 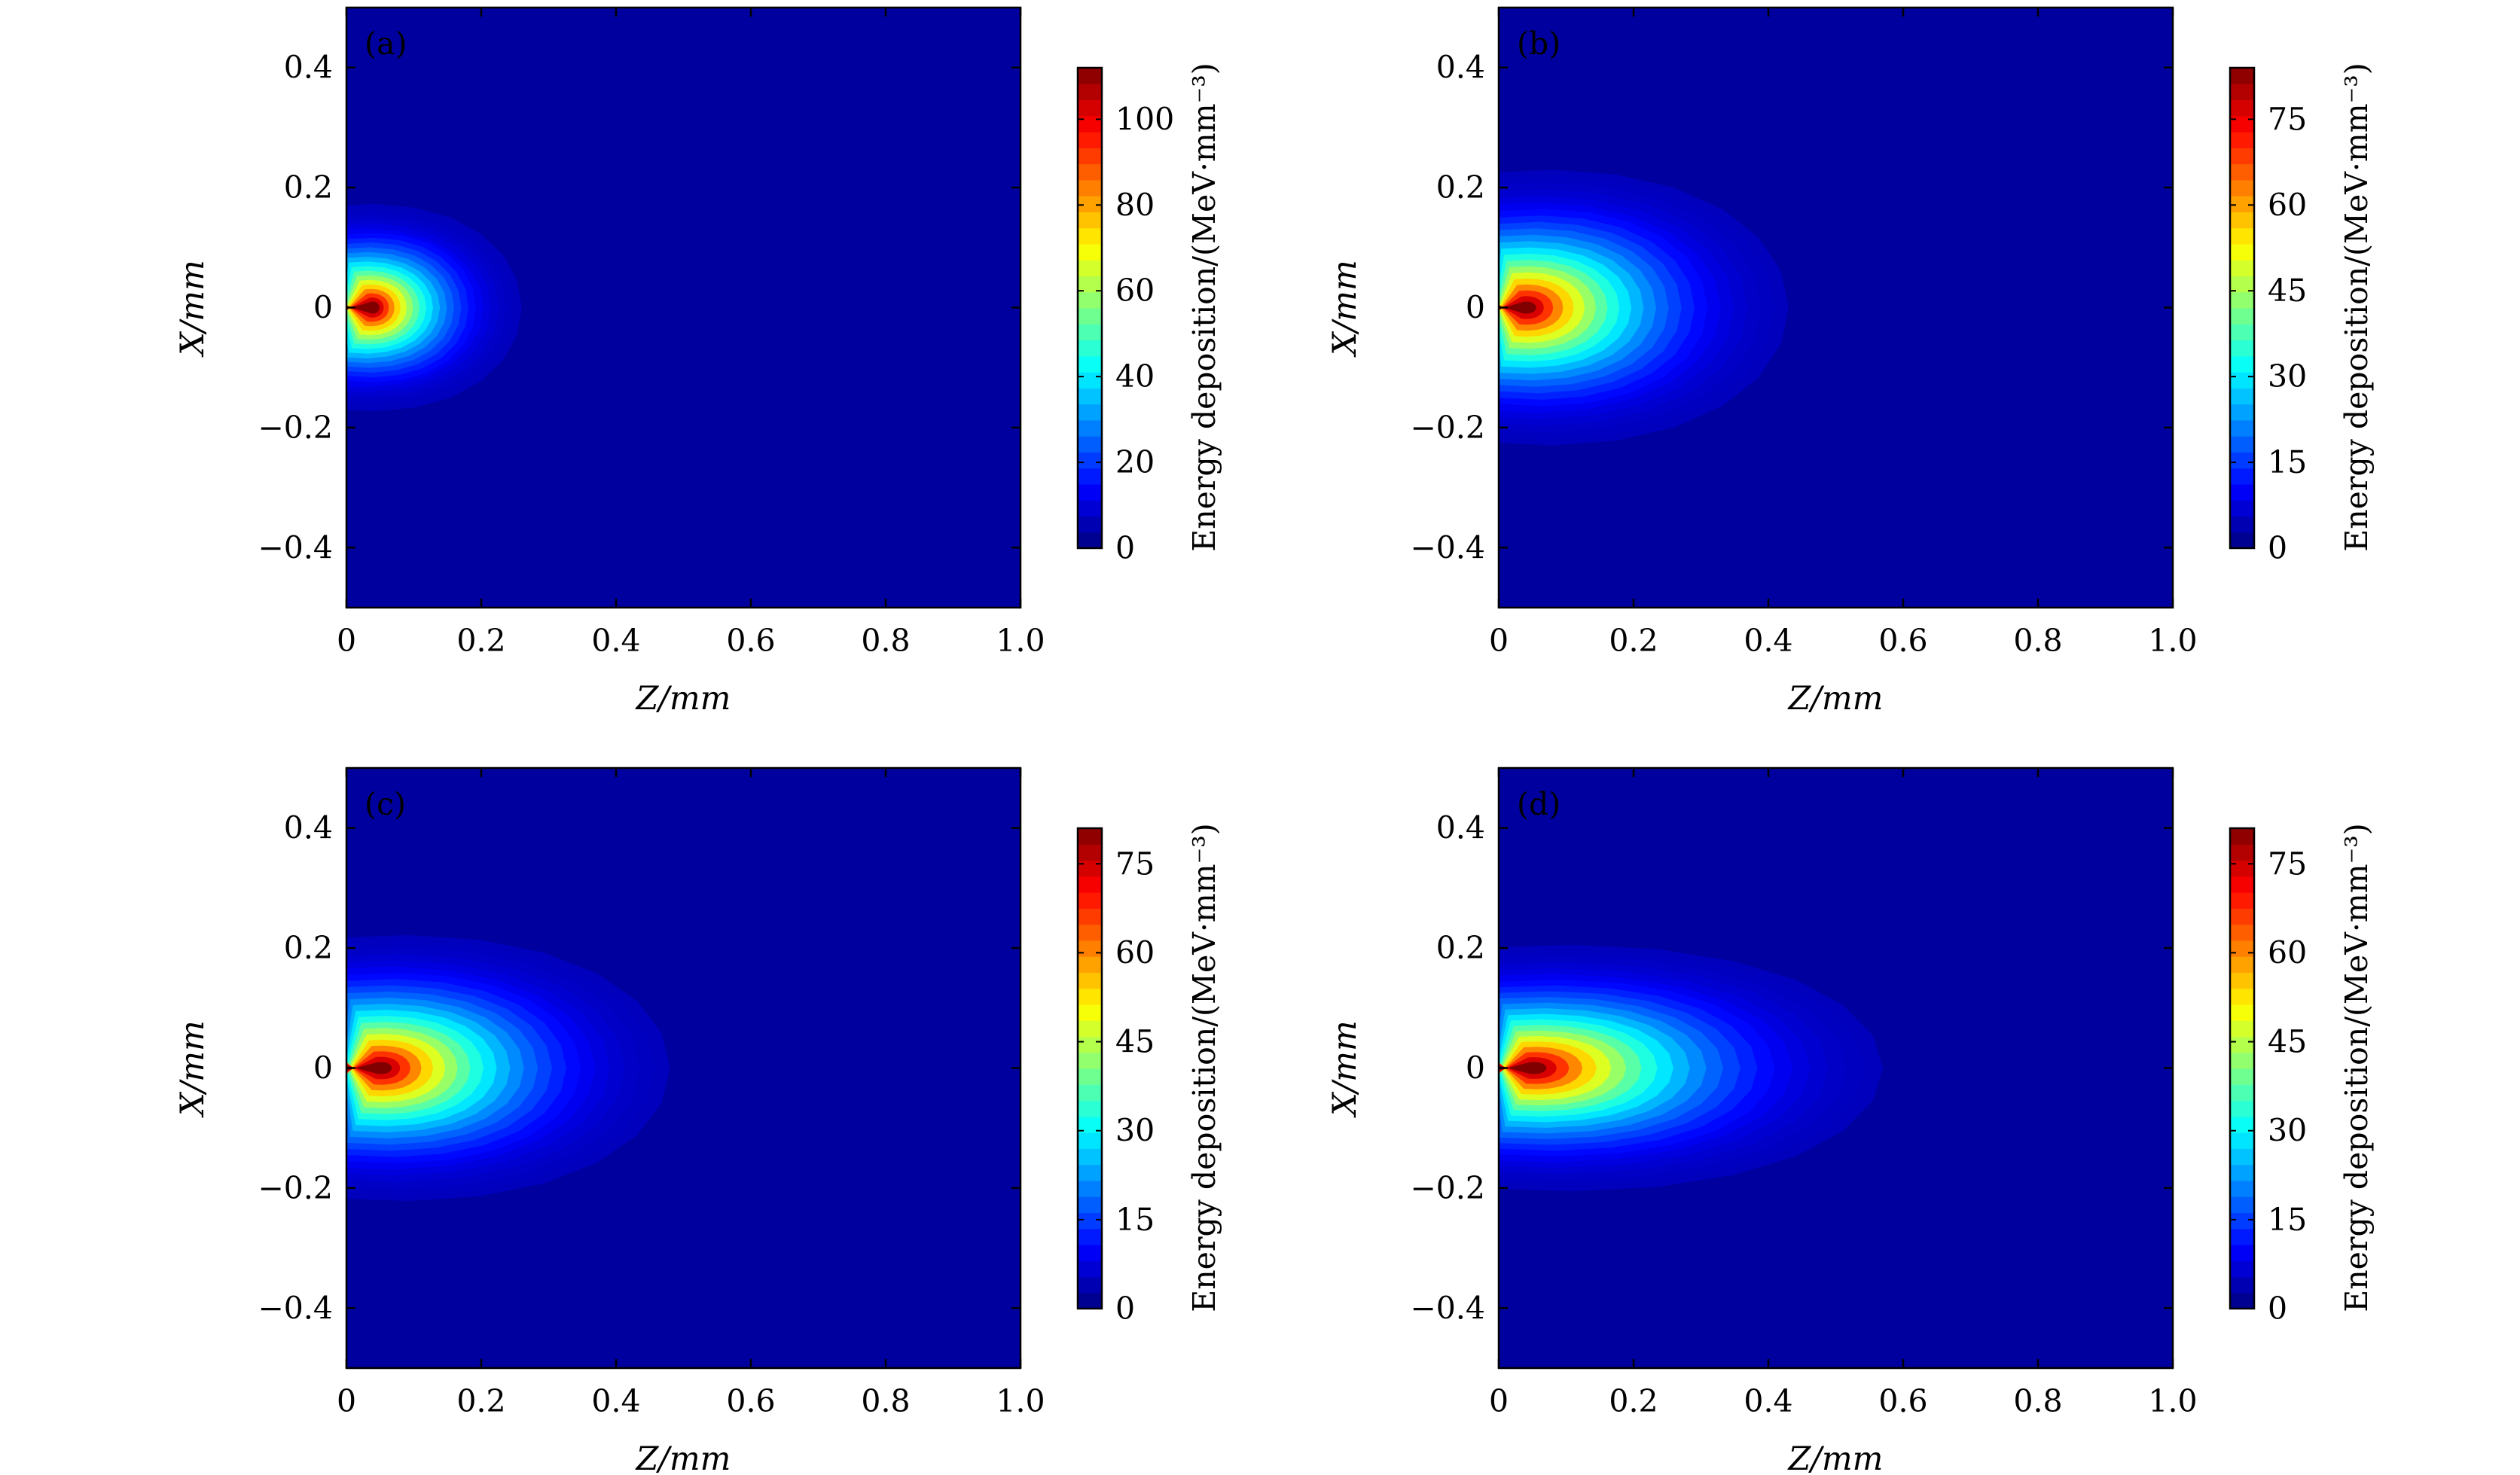 I want to click on colorbar-tick-label: 45, so click(x=1135, y=1042).